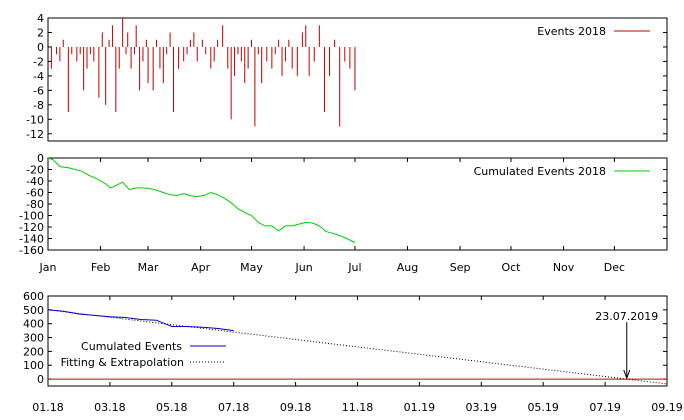 Image resolution: width=684 pixels, height=420 pixels. I want to click on y-tick-label: -160, so click(31, 250).